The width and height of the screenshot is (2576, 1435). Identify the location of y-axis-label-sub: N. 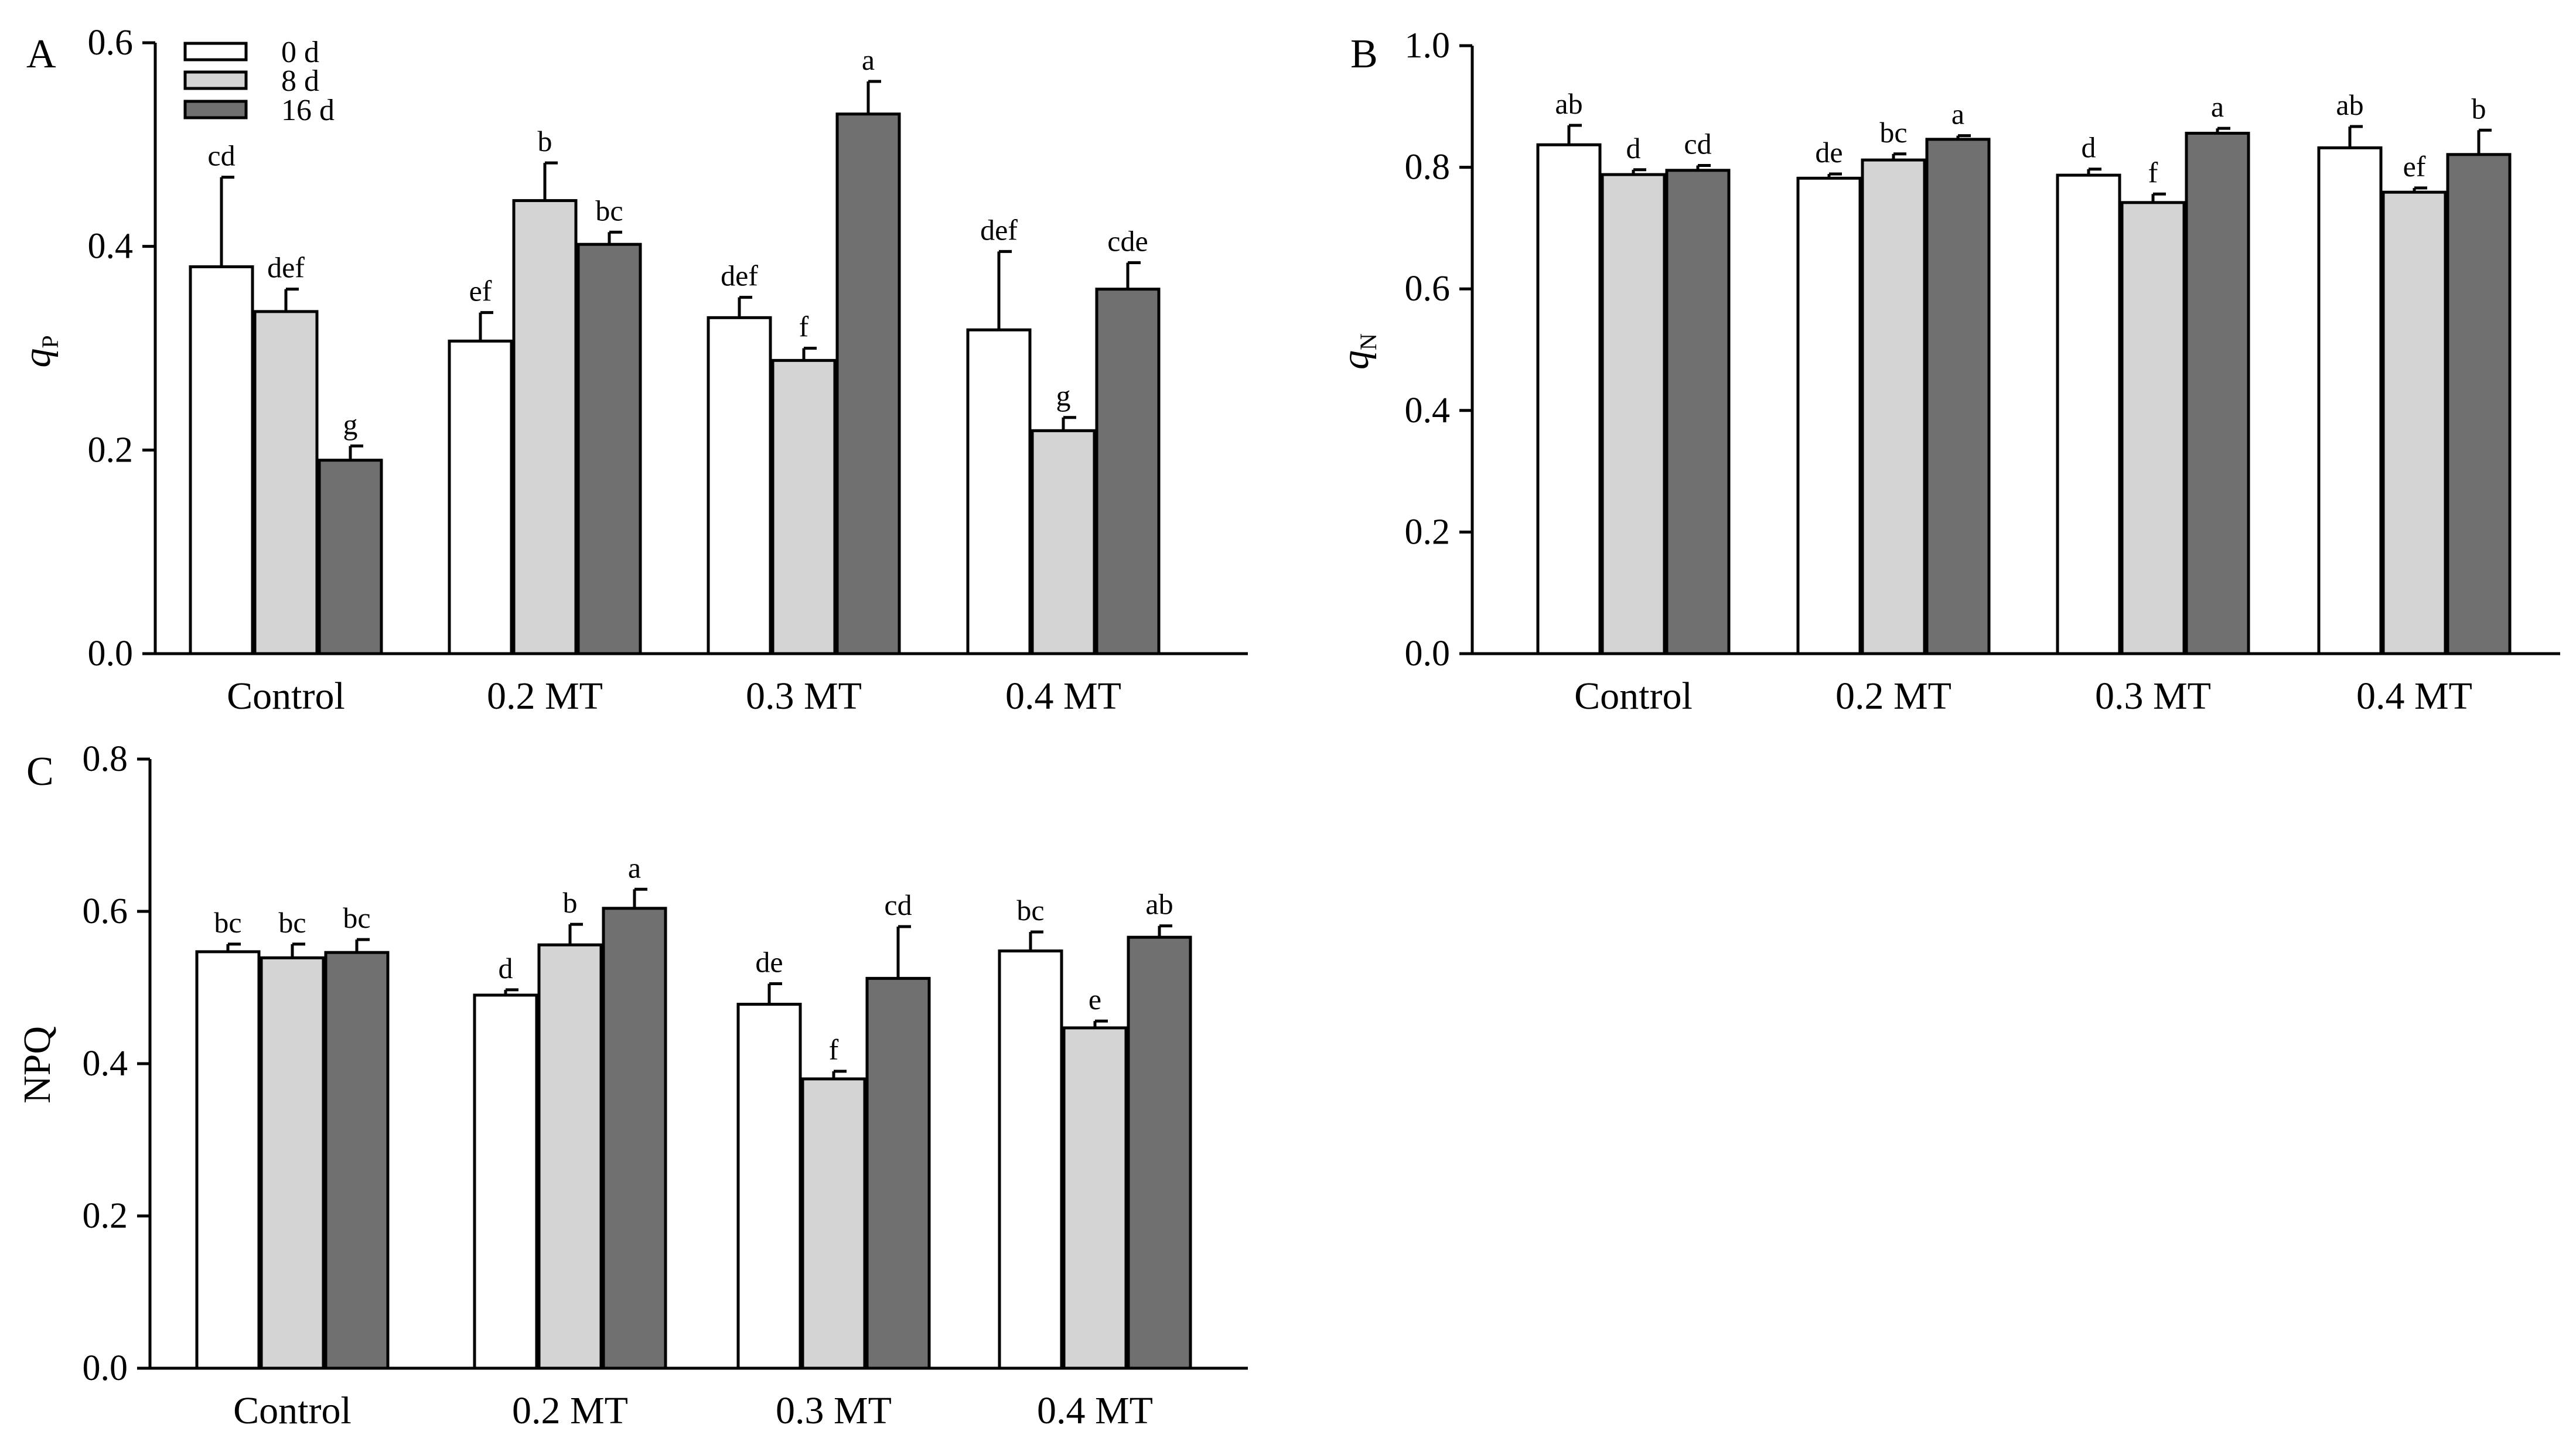
(1368, 341).